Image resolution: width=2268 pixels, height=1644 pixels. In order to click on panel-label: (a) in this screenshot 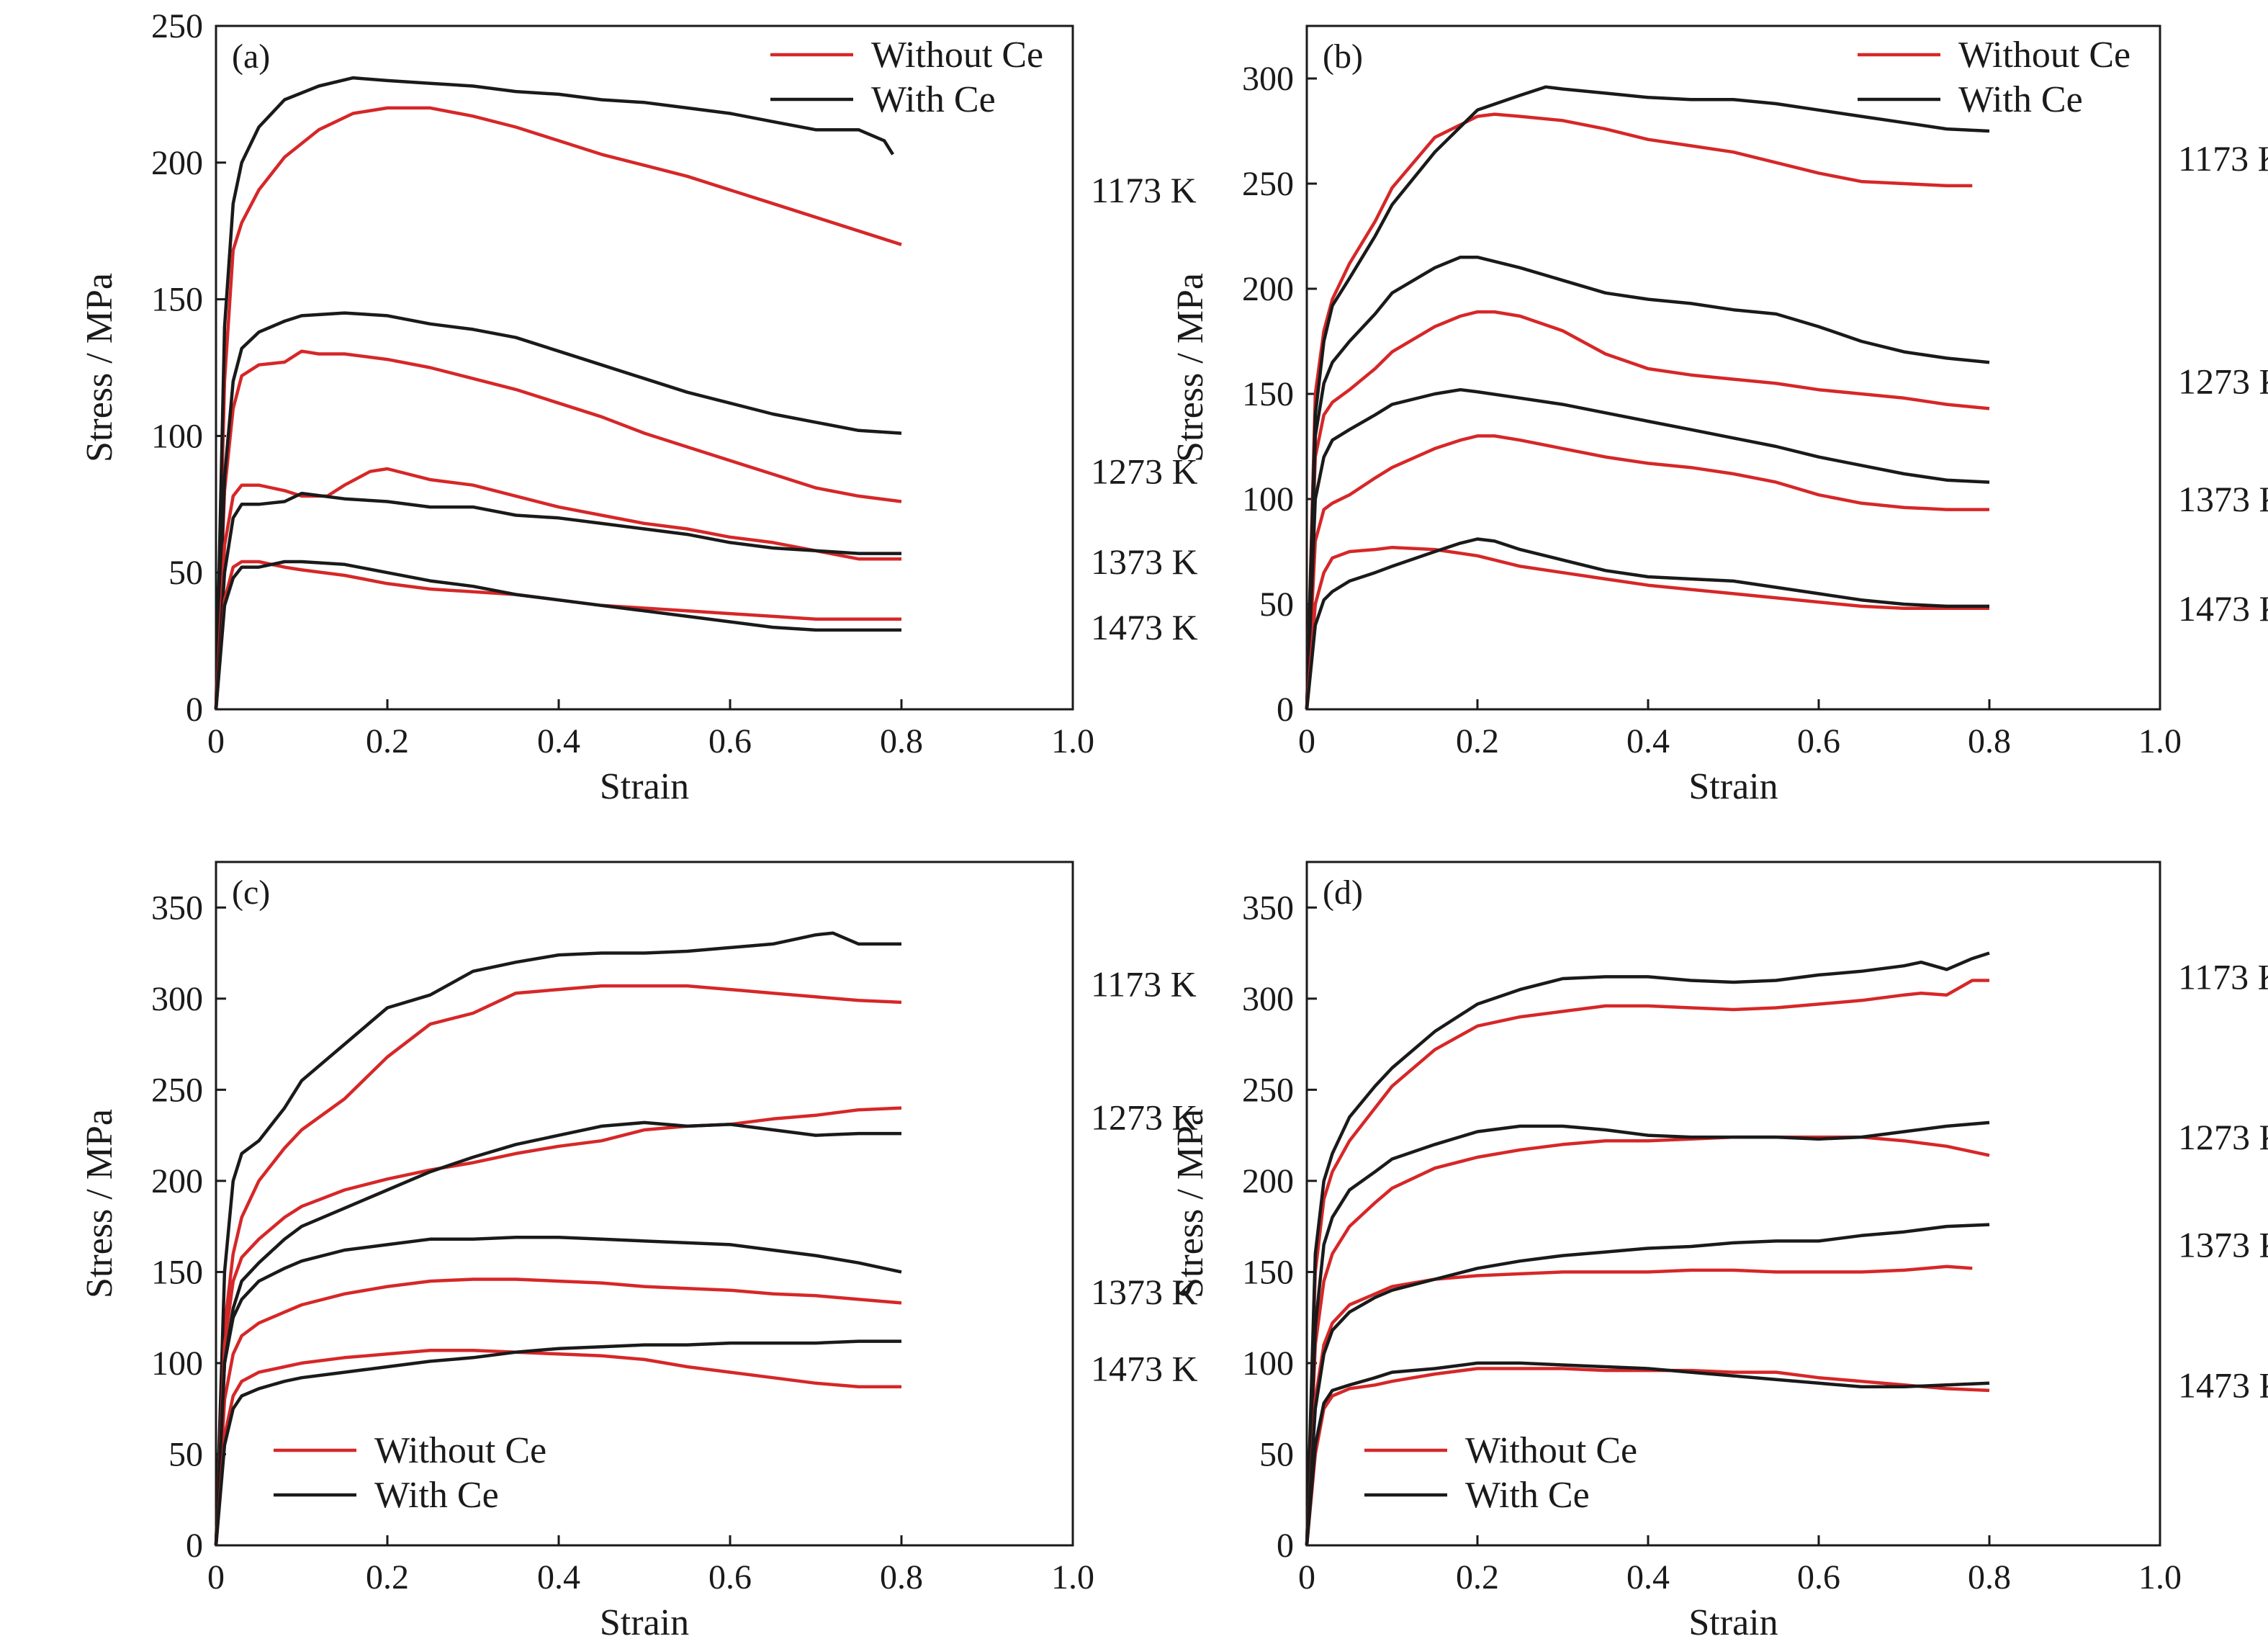, I will do `click(251, 56)`.